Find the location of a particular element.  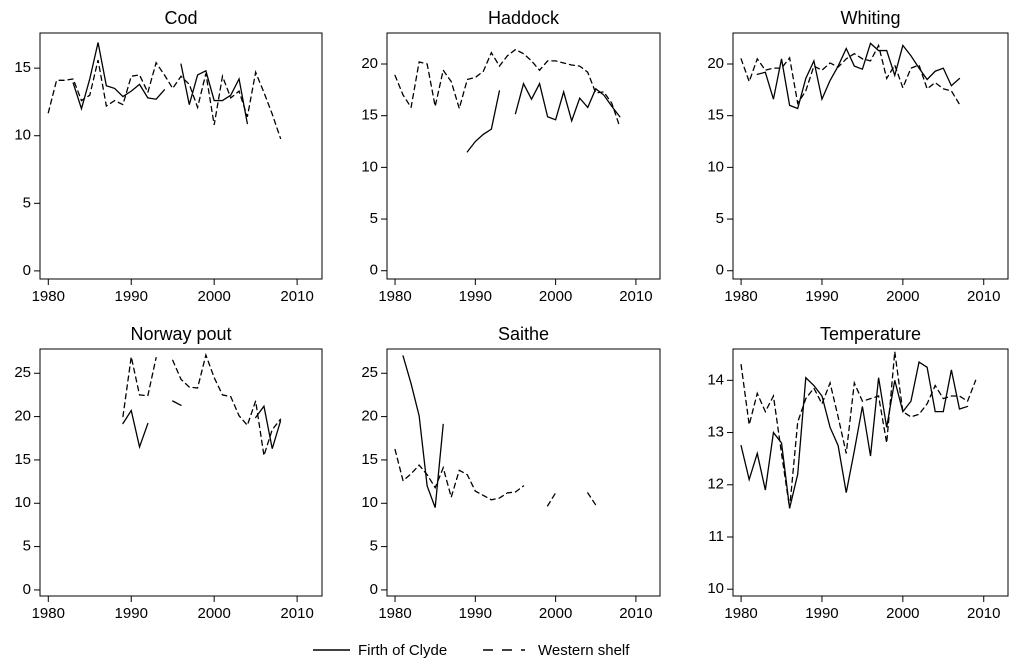

panel-title: Temperature is located at coordinates (870, 334).